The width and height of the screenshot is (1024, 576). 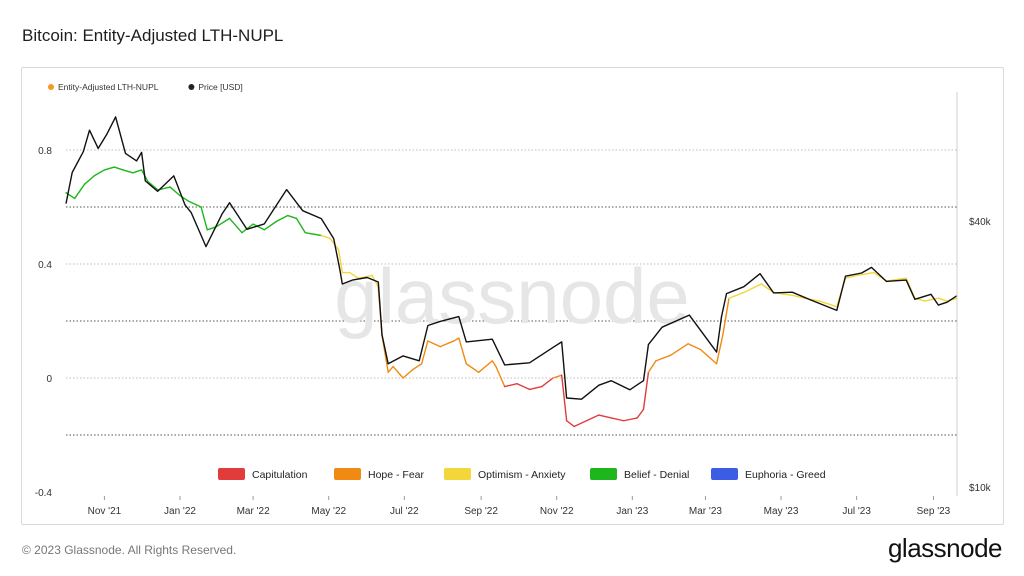 What do you see at coordinates (656, 475) in the screenshot?
I see `legend-bottom-label: Belief - Denial` at bounding box center [656, 475].